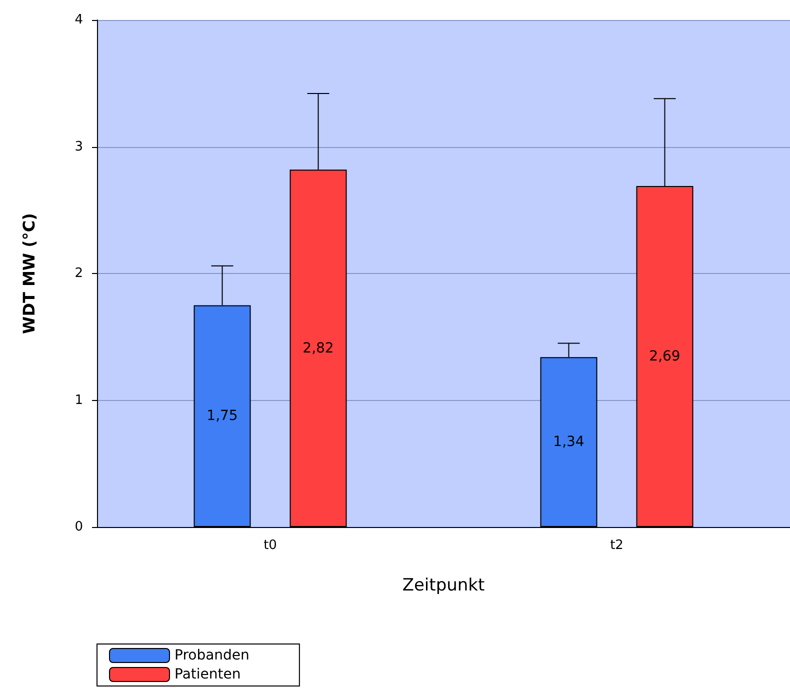  What do you see at coordinates (78, 146) in the screenshot?
I see `y-tick-label: 3` at bounding box center [78, 146].